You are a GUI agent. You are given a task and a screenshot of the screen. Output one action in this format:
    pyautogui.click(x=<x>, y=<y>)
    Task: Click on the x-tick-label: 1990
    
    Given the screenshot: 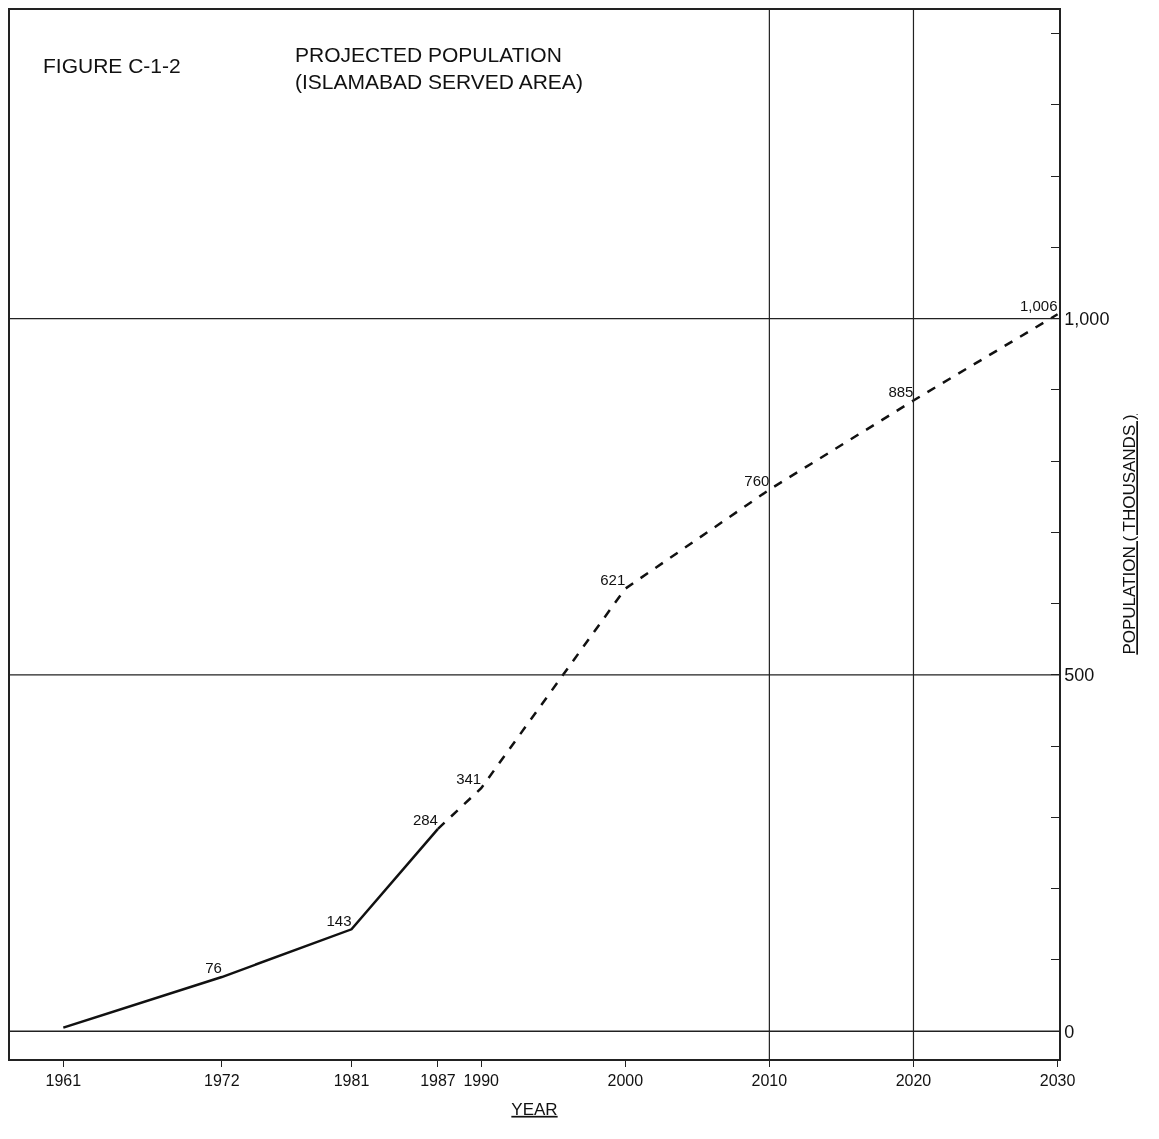 What is the action you would take?
    pyautogui.click(x=481, y=1080)
    